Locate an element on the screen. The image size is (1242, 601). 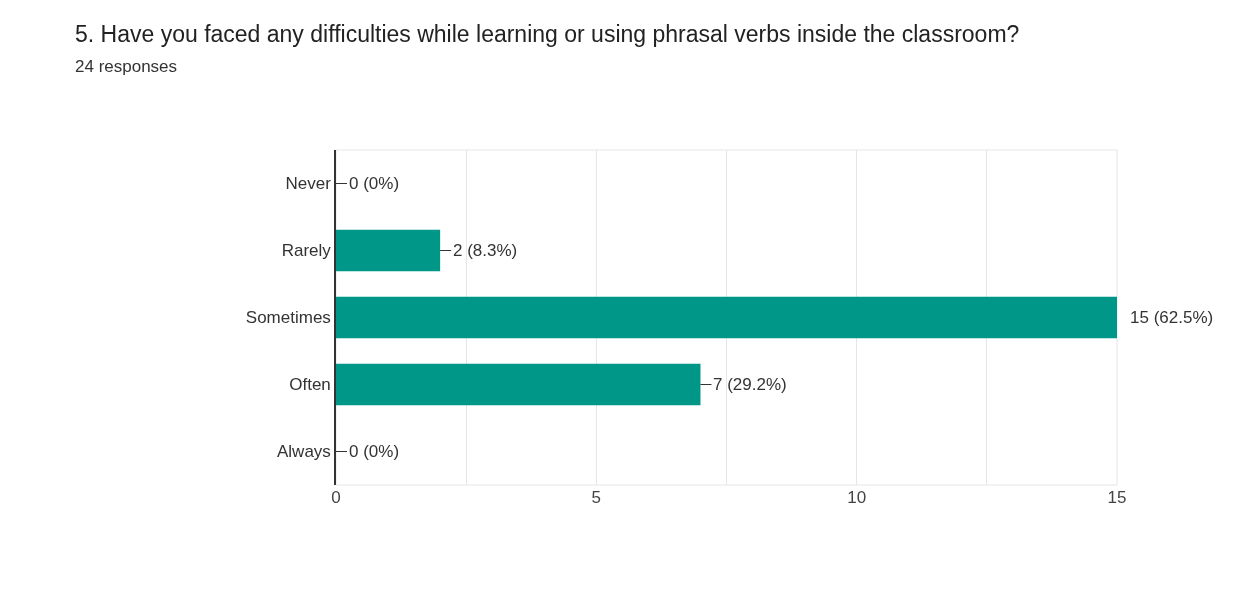
data-label: 2 (8.3%) is located at coordinates (485, 250).